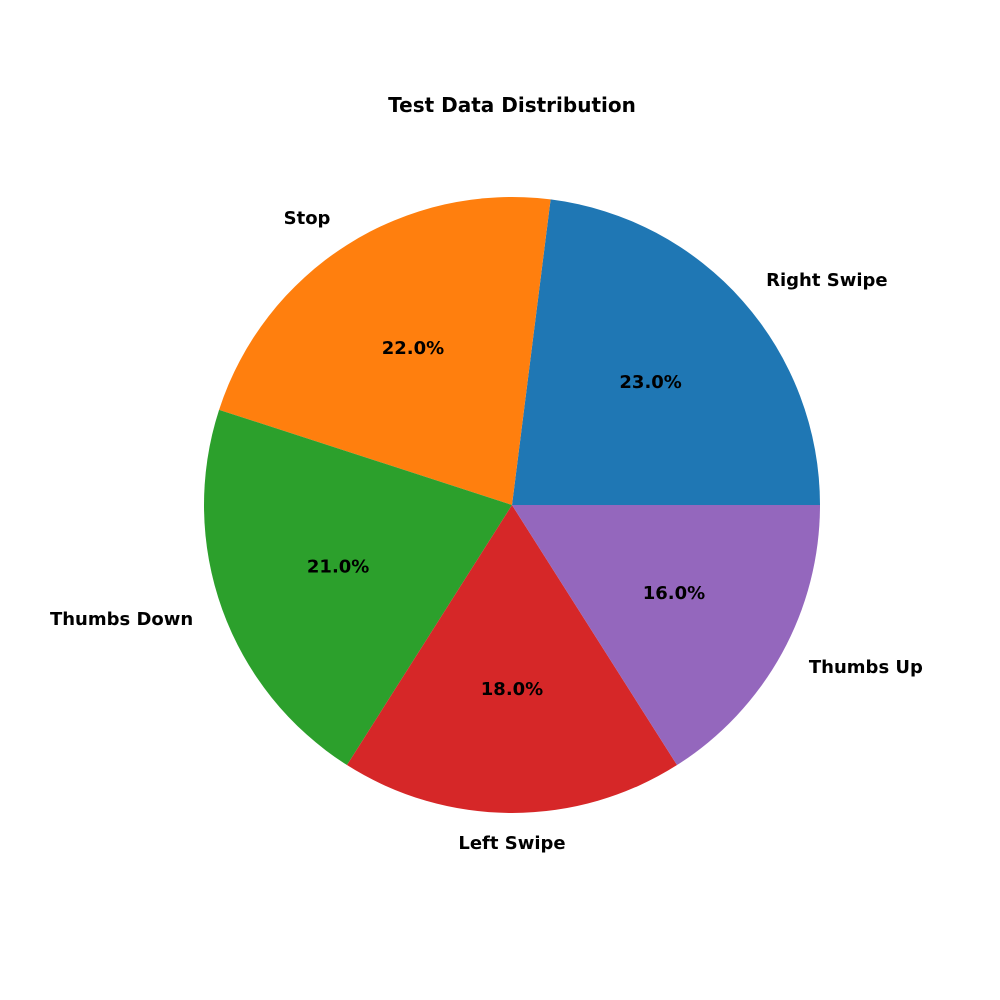  I want to click on pie-slice-thumbs-up, so click(666, 635).